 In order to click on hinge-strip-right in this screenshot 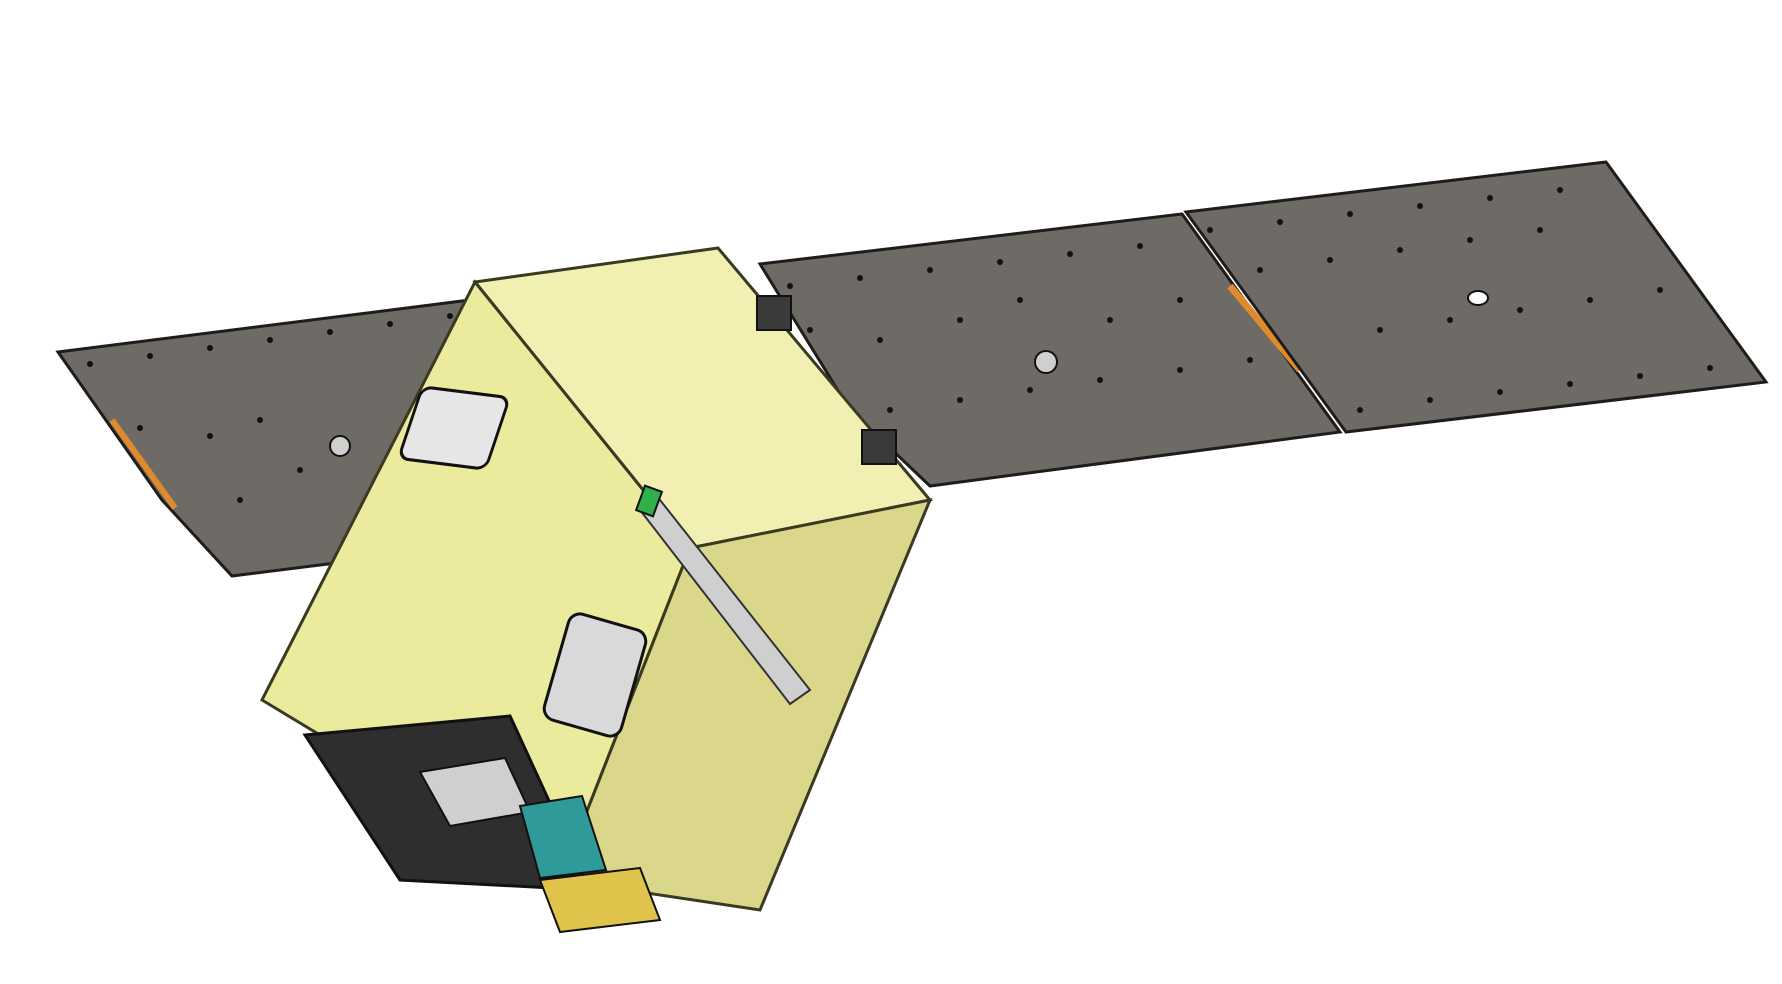, I will do `click(1265, 328)`.